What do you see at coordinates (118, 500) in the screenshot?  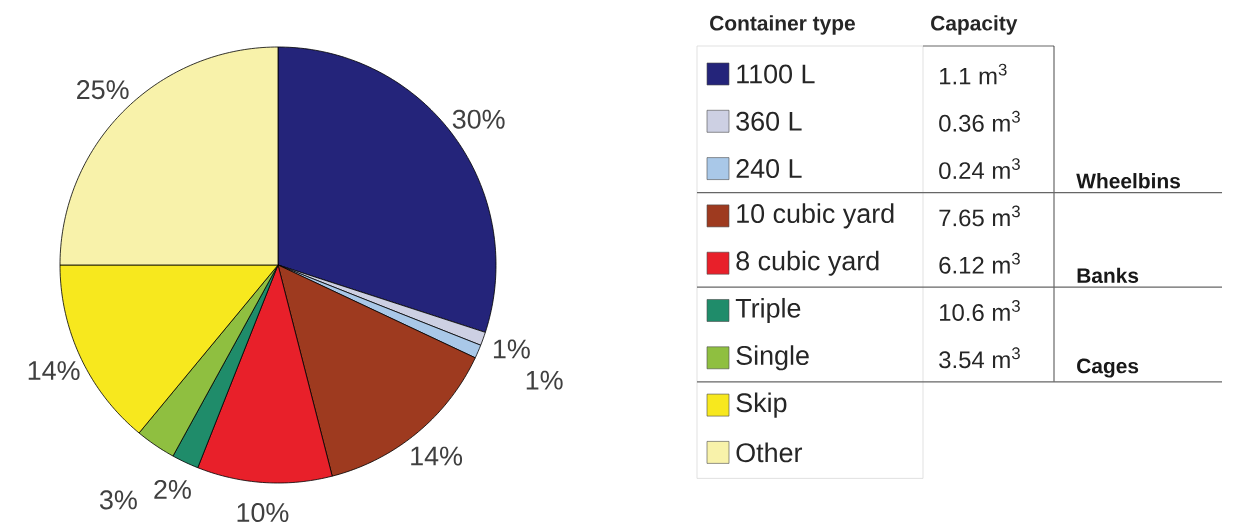 I see `data-label: 3%` at bounding box center [118, 500].